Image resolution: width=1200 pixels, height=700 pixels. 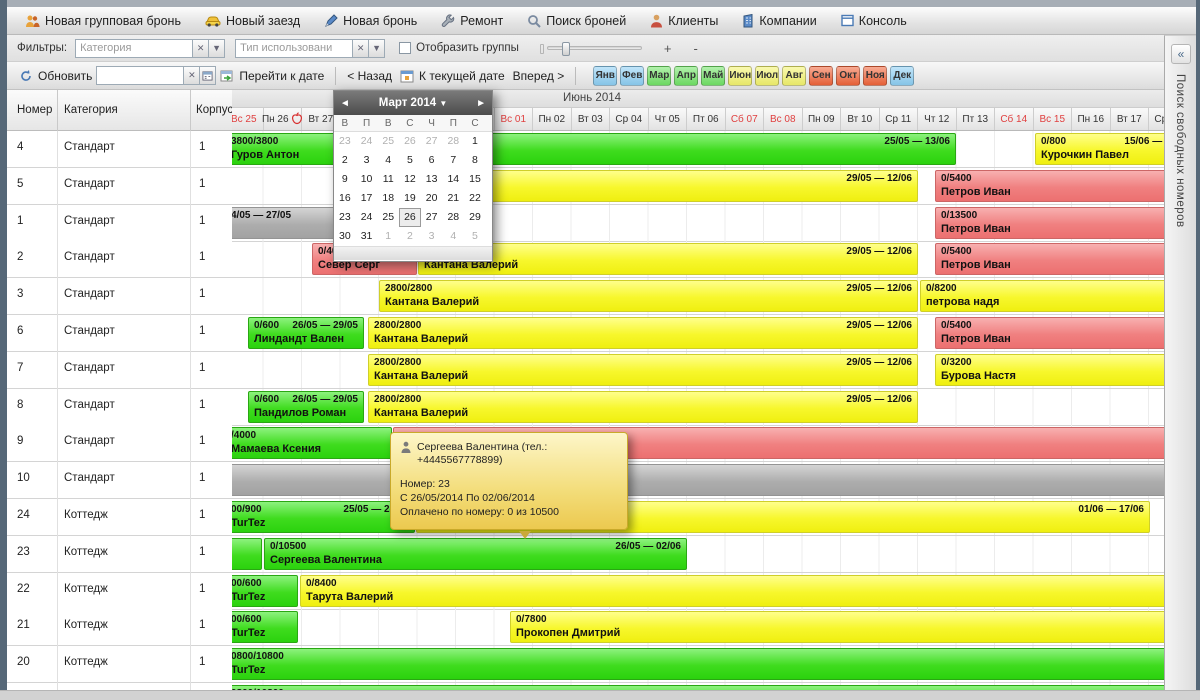 What do you see at coordinates (779, 21) in the screenshot?
I see `toolbar-button-companies: Компании` at bounding box center [779, 21].